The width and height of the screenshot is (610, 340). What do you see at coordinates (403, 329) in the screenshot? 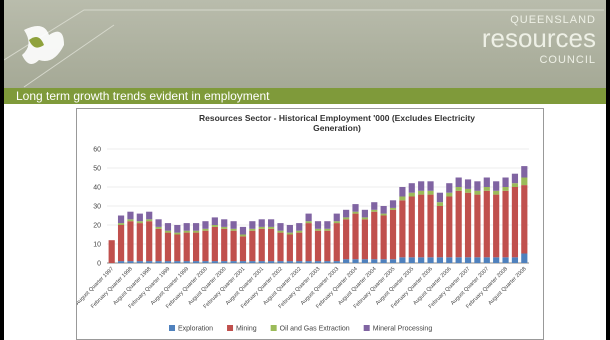
I see `legend-label: Mineral Processing` at bounding box center [403, 329].